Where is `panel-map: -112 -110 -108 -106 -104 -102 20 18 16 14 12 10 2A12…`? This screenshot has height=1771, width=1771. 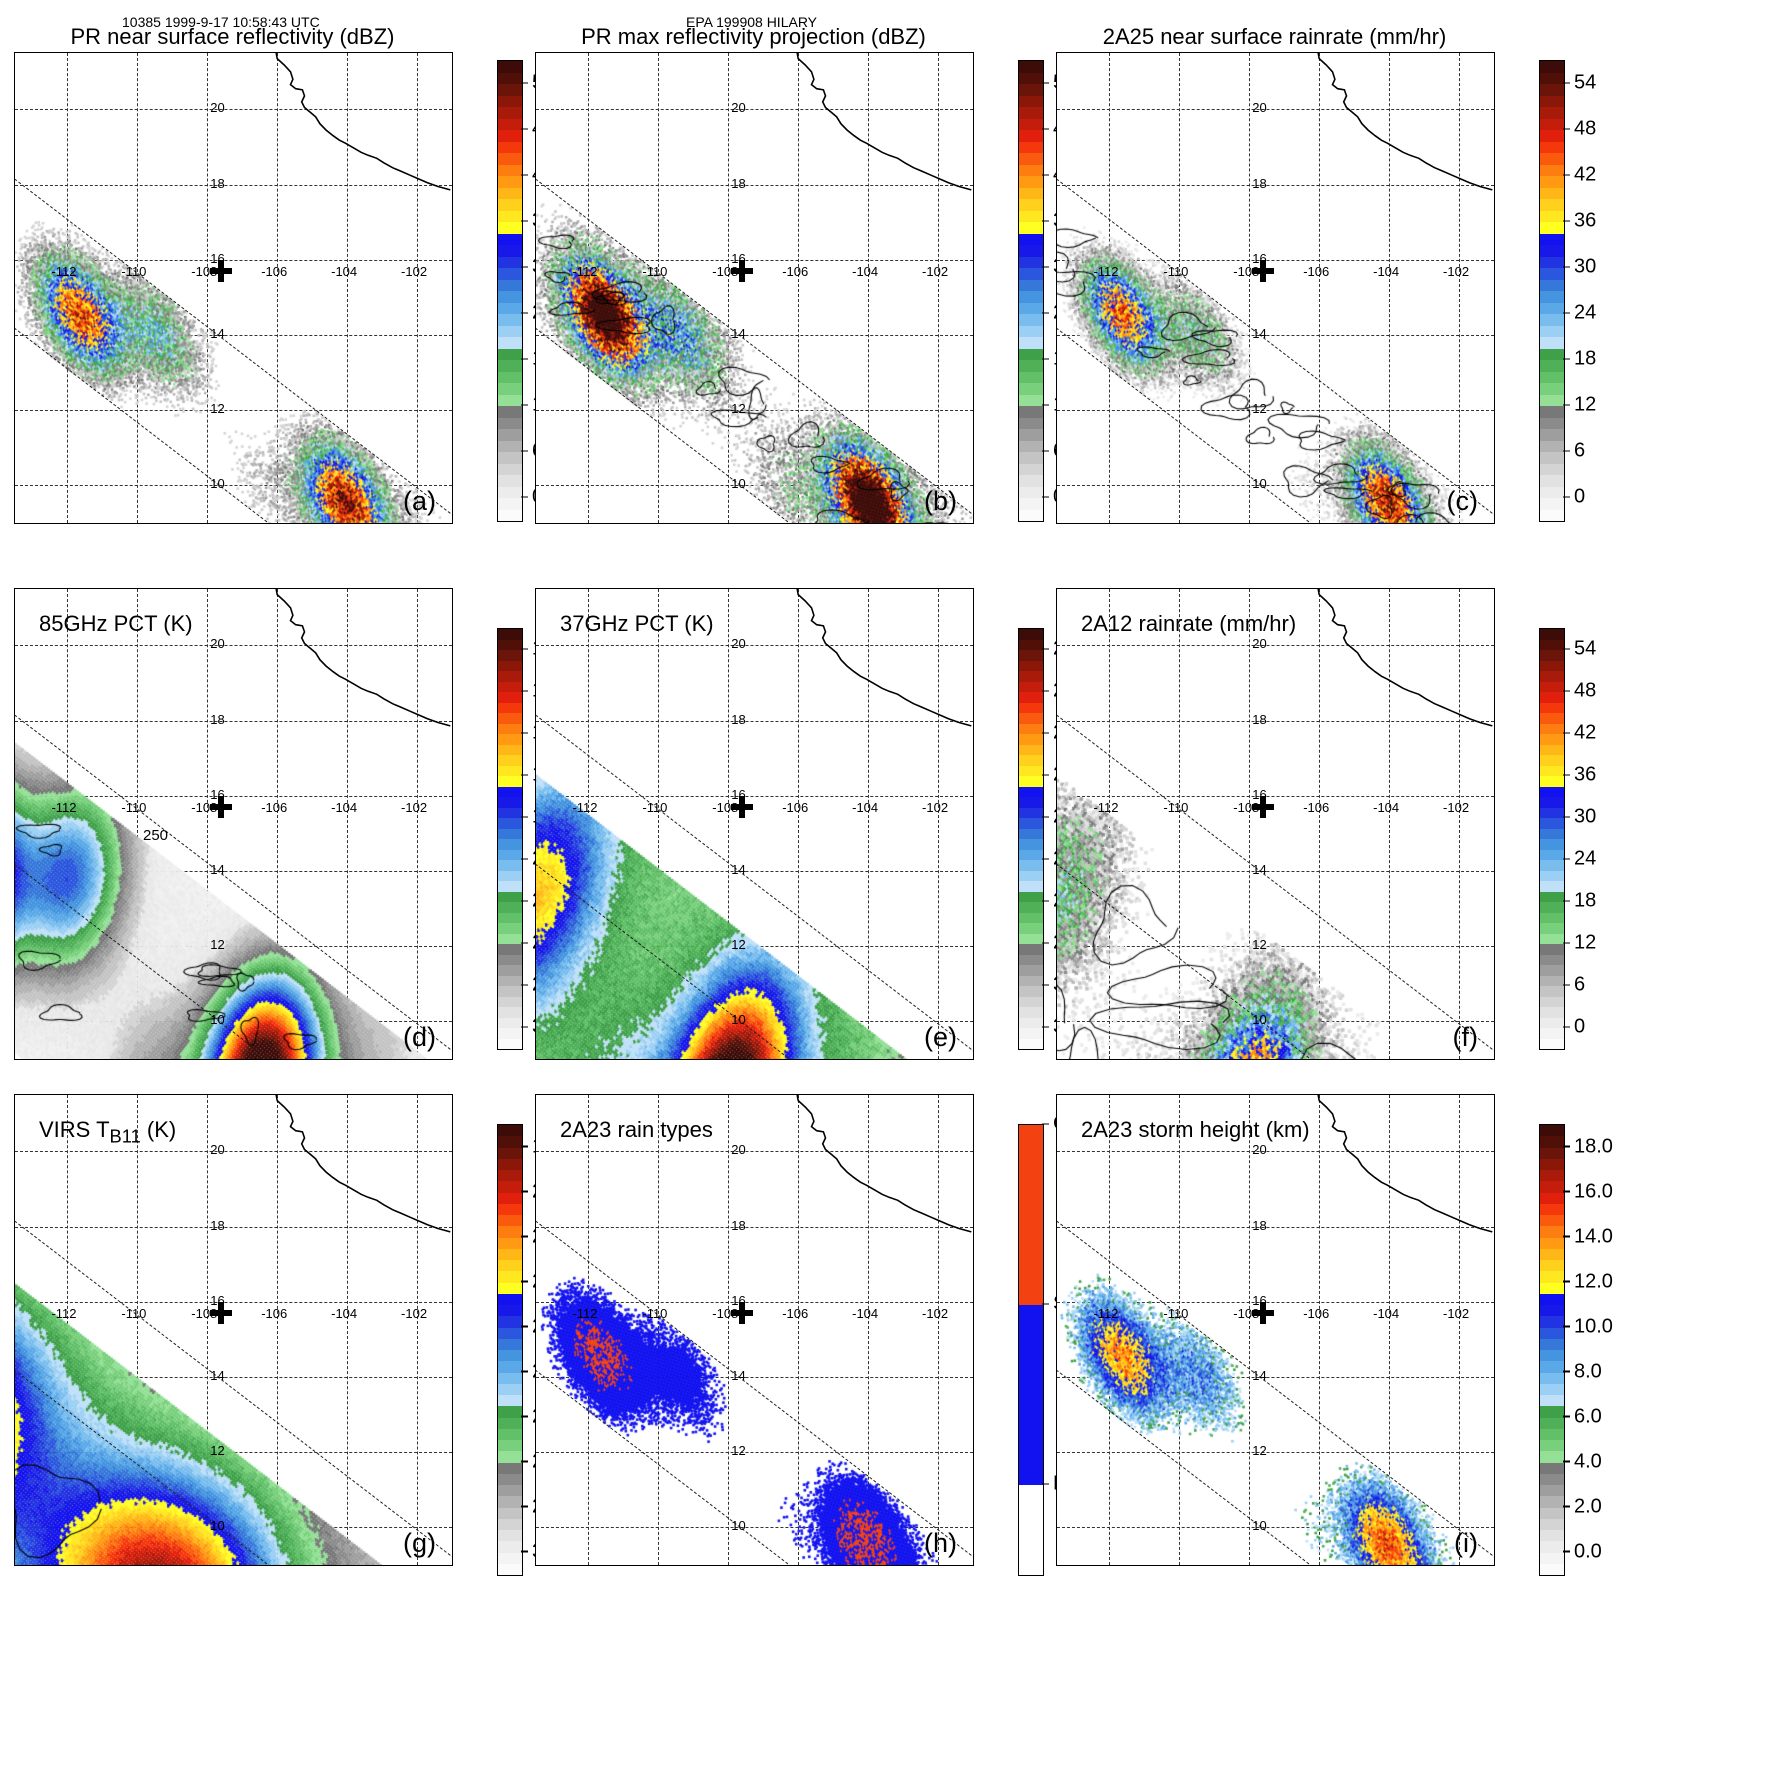
panel-map: -112 -110 -108 -106 -104 -102 20 18 16 14 12 10 2A12… is located at coordinates (1275, 824).